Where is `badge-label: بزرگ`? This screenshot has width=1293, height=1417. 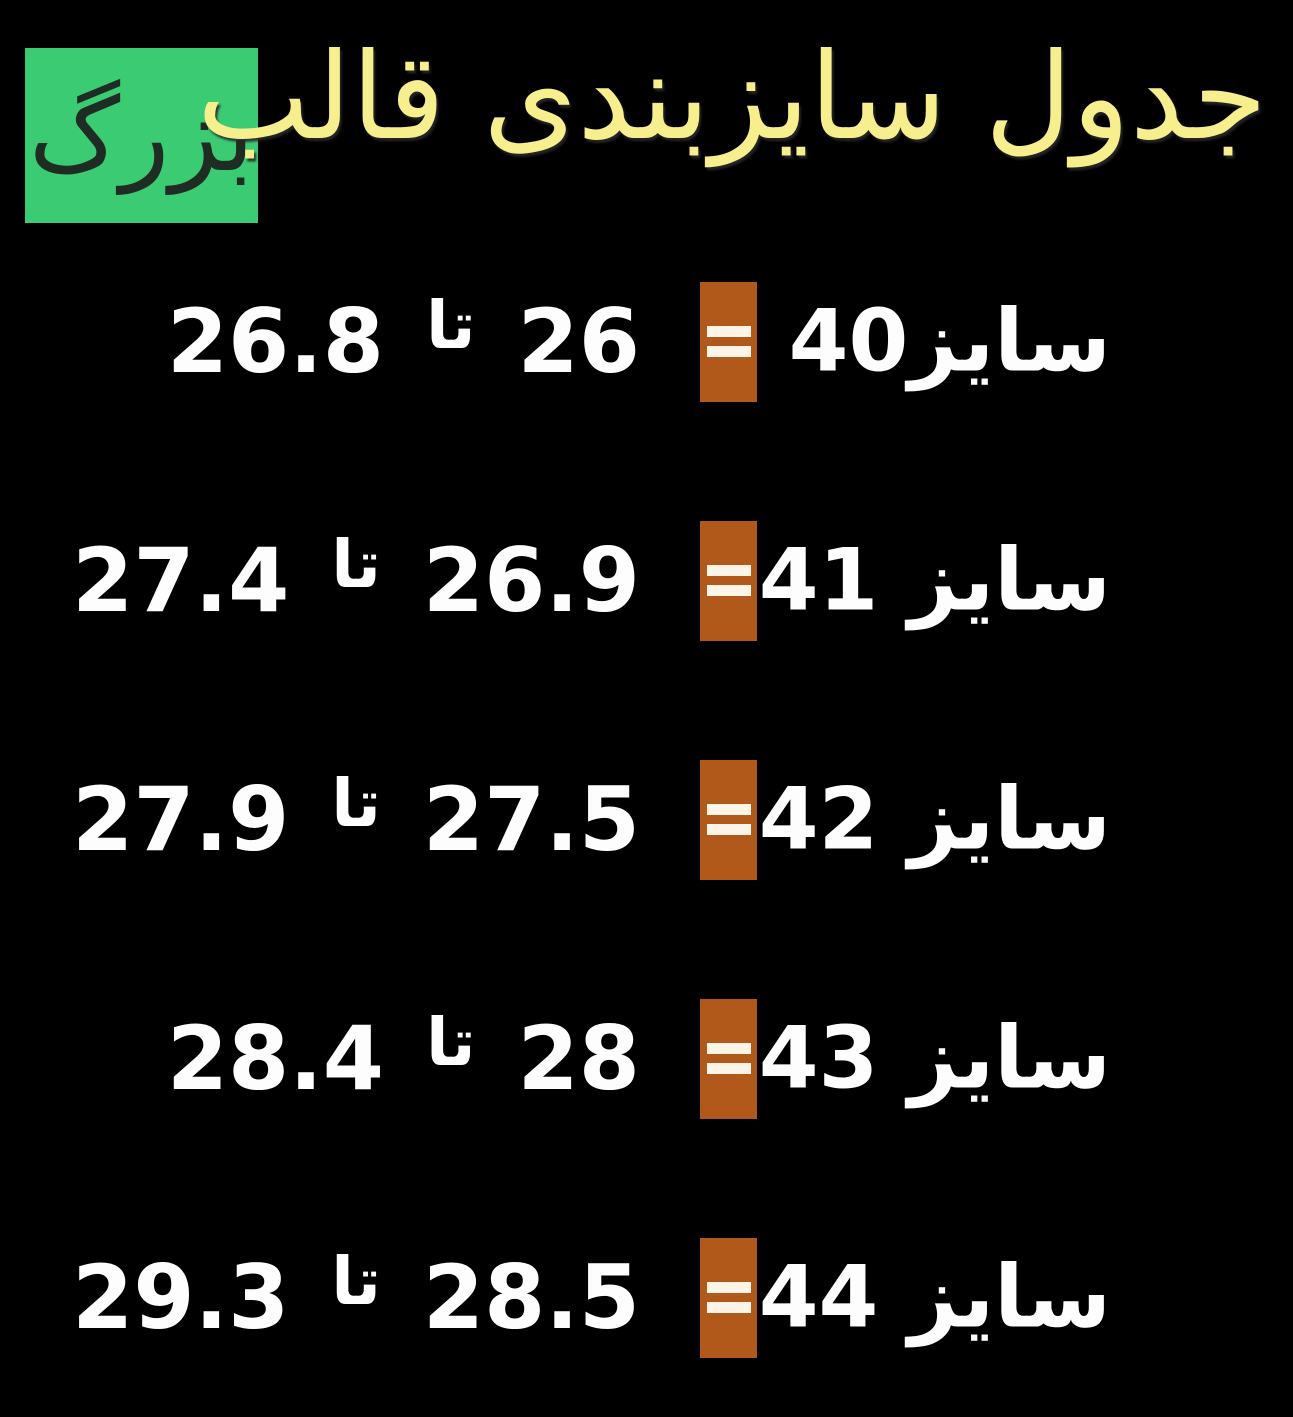 badge-label: بزرگ is located at coordinates (141, 135).